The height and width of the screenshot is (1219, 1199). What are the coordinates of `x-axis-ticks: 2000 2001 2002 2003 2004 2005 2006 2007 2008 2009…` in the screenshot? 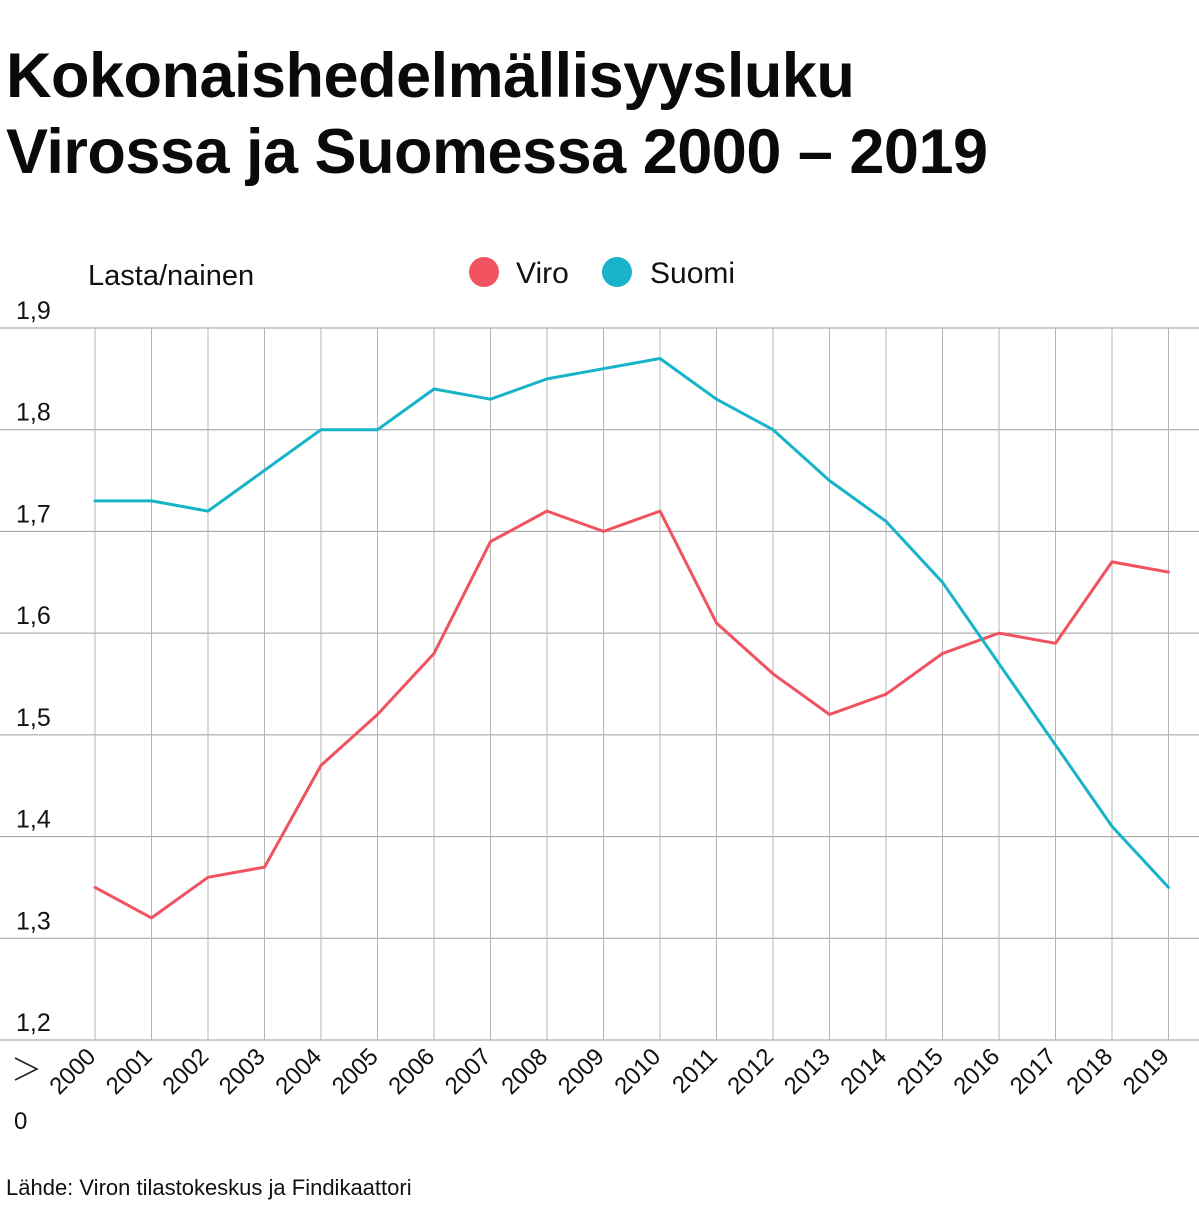 It's located at (609, 1071).